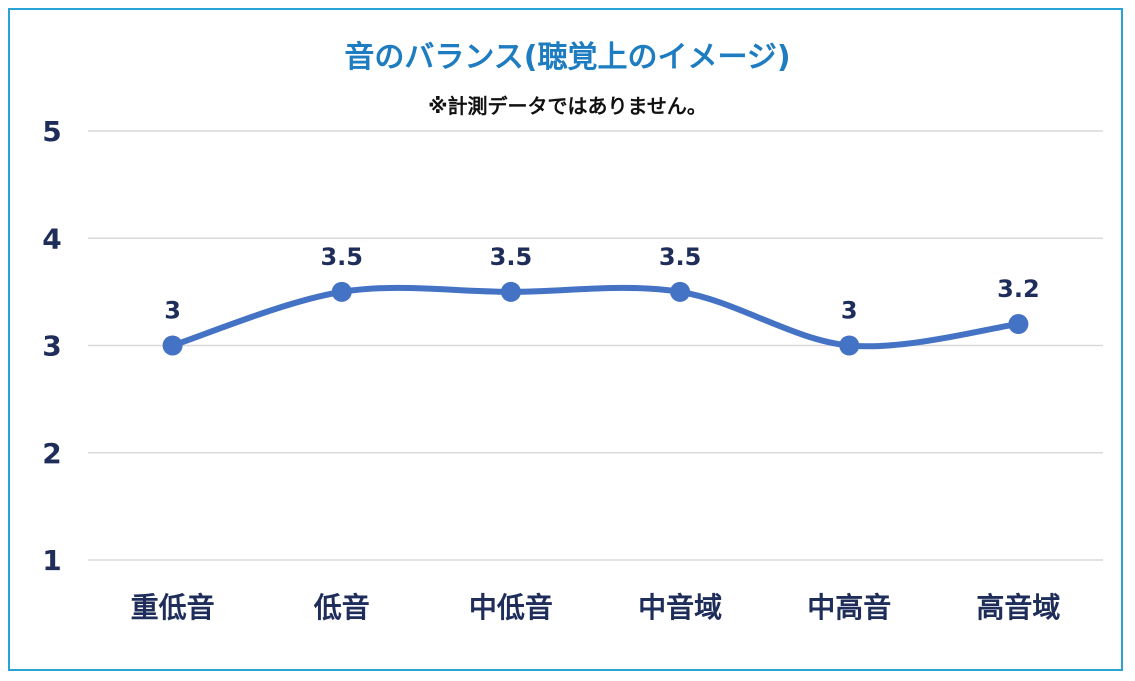  I want to click on chart-title: 音のバランス(聴覚上のイメージ), so click(567, 57).